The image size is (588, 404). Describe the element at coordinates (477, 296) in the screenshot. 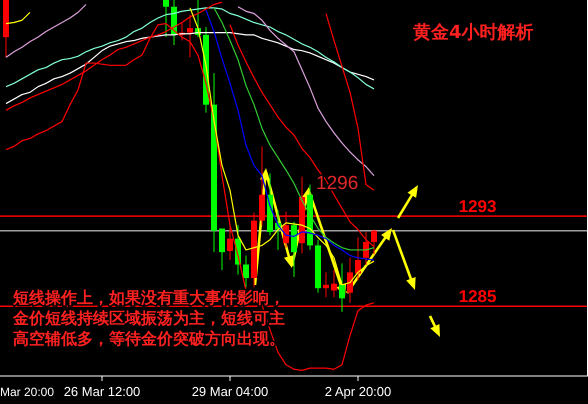

I see `ref-line-label: 1285` at that location.